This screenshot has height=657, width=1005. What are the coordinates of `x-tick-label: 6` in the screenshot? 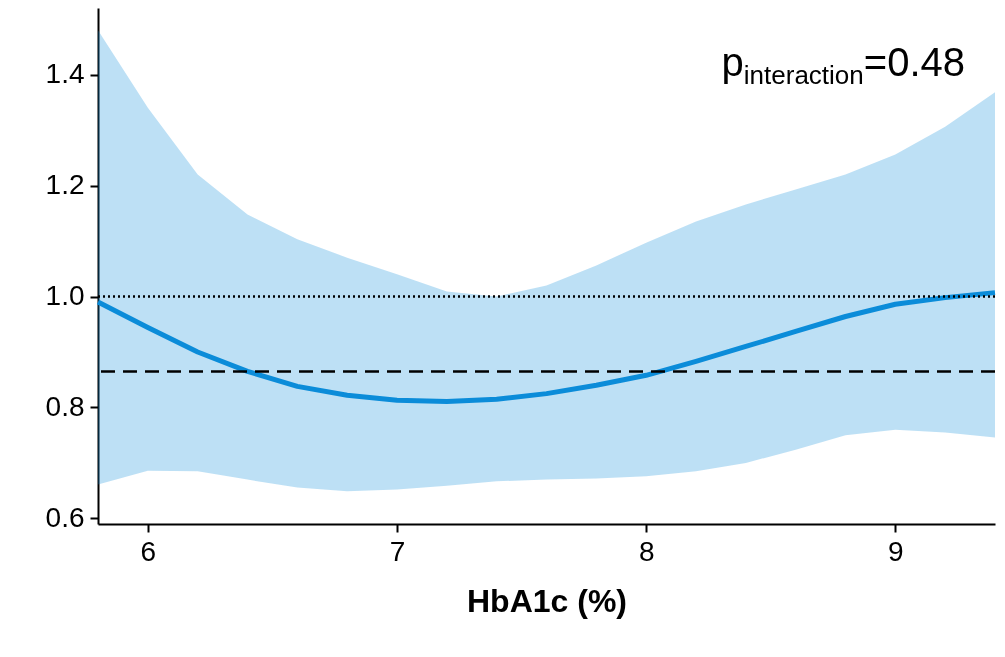 It's located at (148, 551).